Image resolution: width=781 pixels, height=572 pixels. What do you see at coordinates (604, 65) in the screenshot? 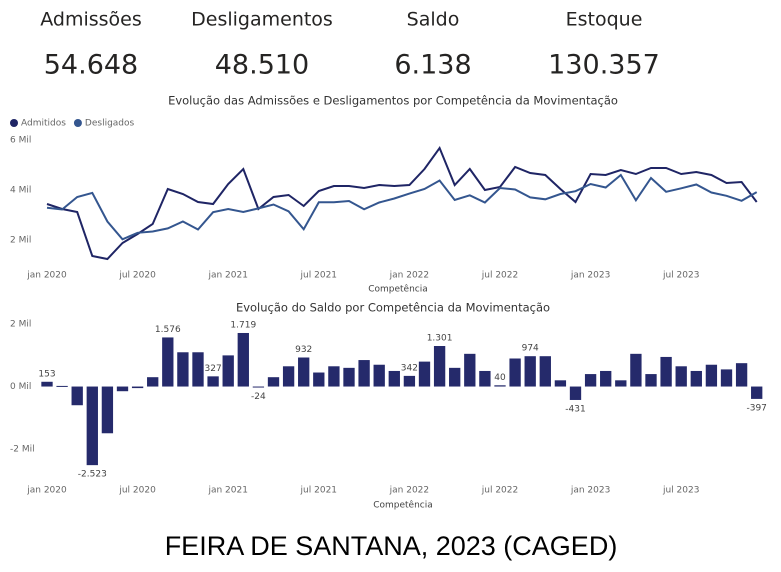
I see `kpi-value: 130.357` at bounding box center [604, 65].